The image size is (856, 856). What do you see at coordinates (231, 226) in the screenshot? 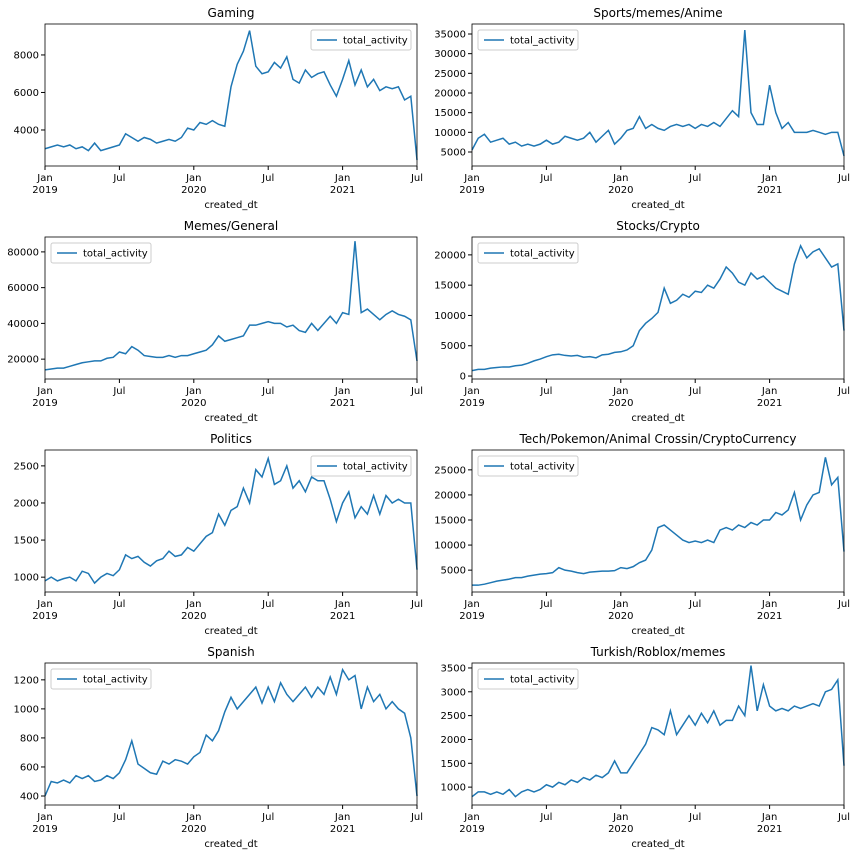
I see `chart-title: Memes/General` at bounding box center [231, 226].